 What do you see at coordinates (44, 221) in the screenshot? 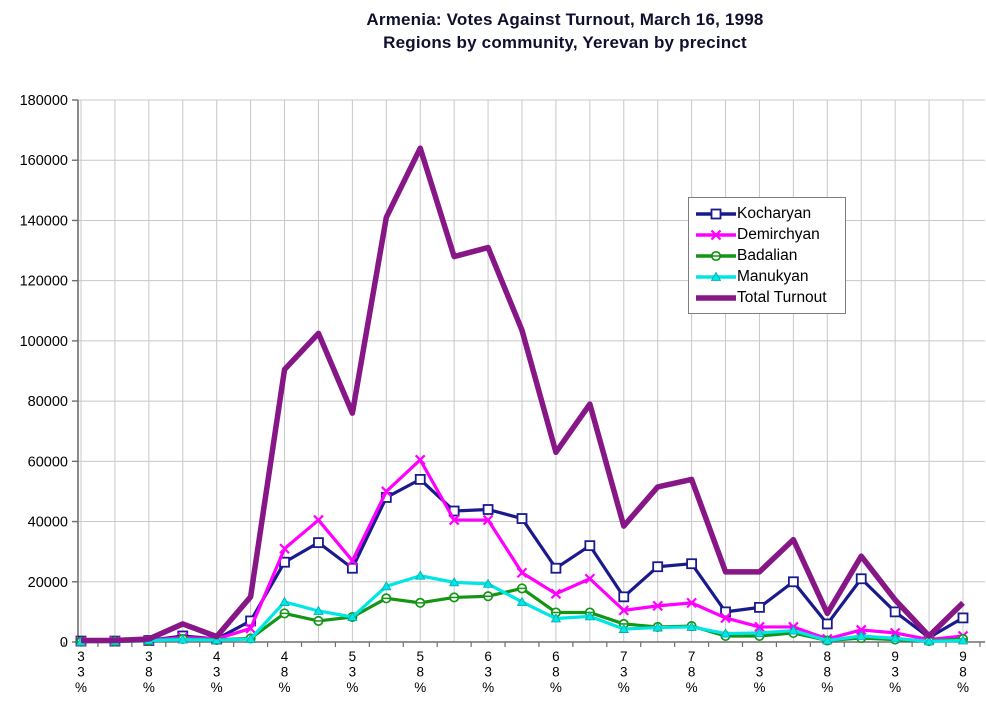
I see `svg-text: 140000` at bounding box center [44, 221].